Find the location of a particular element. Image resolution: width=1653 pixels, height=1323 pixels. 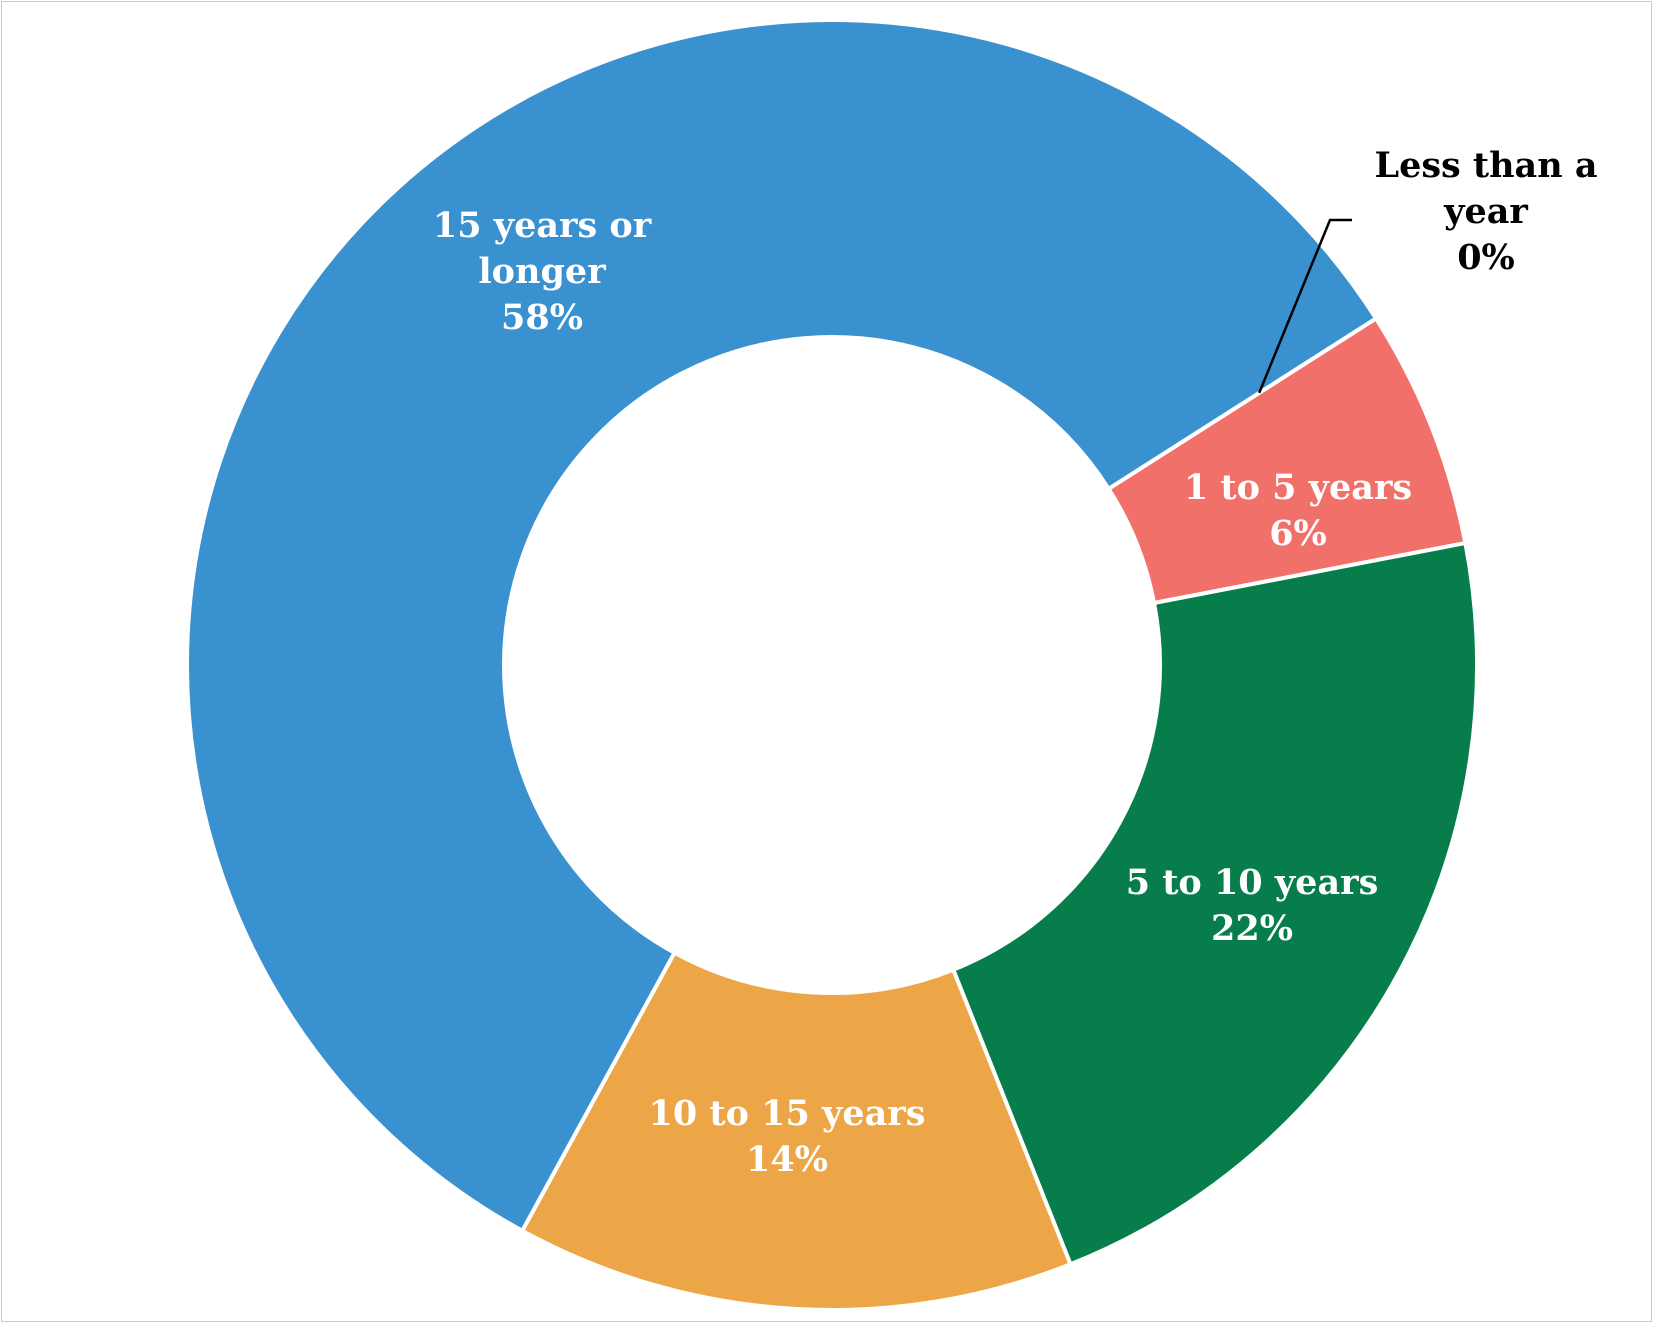

data-label-name-line: year is located at coordinates (1485, 211).